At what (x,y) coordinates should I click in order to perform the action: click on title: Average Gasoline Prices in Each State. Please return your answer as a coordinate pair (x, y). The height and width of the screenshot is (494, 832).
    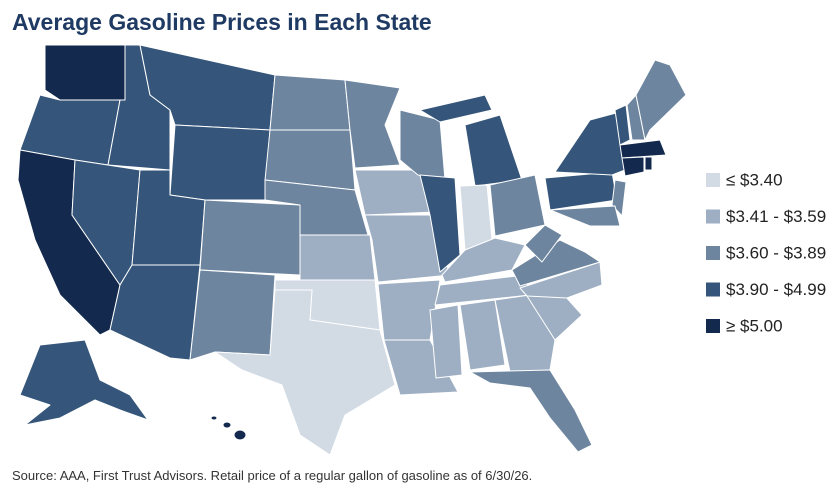
    Looking at the image, I should click on (222, 22).